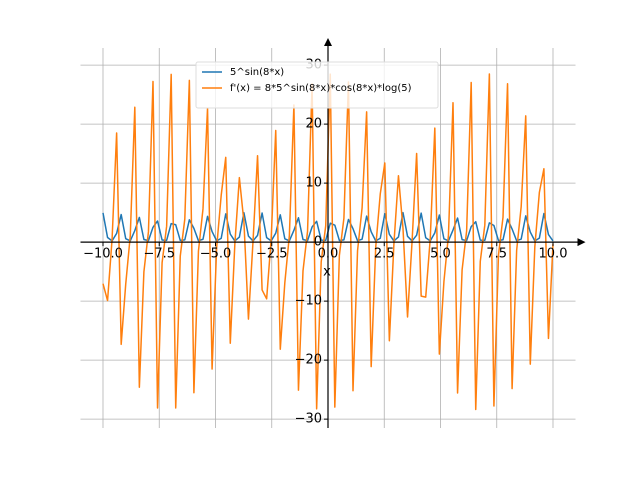 The image size is (640, 484). Describe the element at coordinates (308, 301) in the screenshot. I see `y-tick-label: −10` at that location.